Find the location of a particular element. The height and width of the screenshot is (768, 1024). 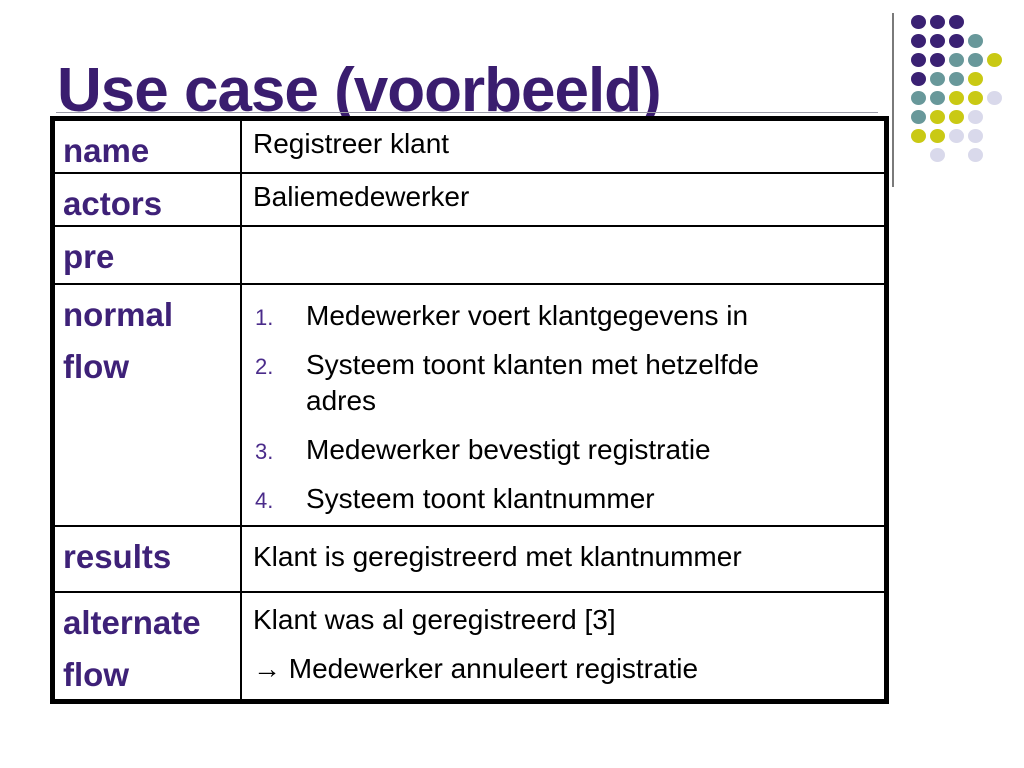

row-label-alternate-flow: alternate flow is located at coordinates (148, 646).